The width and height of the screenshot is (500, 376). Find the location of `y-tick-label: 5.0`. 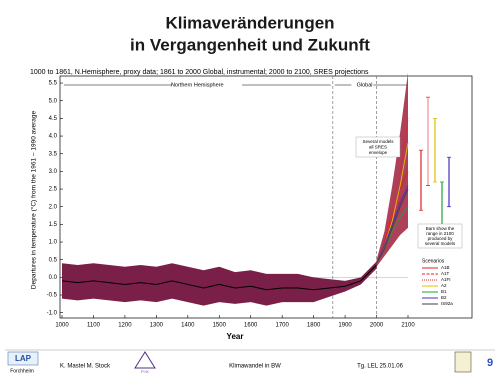

y-tick-label: 5.0 is located at coordinates (53, 101).